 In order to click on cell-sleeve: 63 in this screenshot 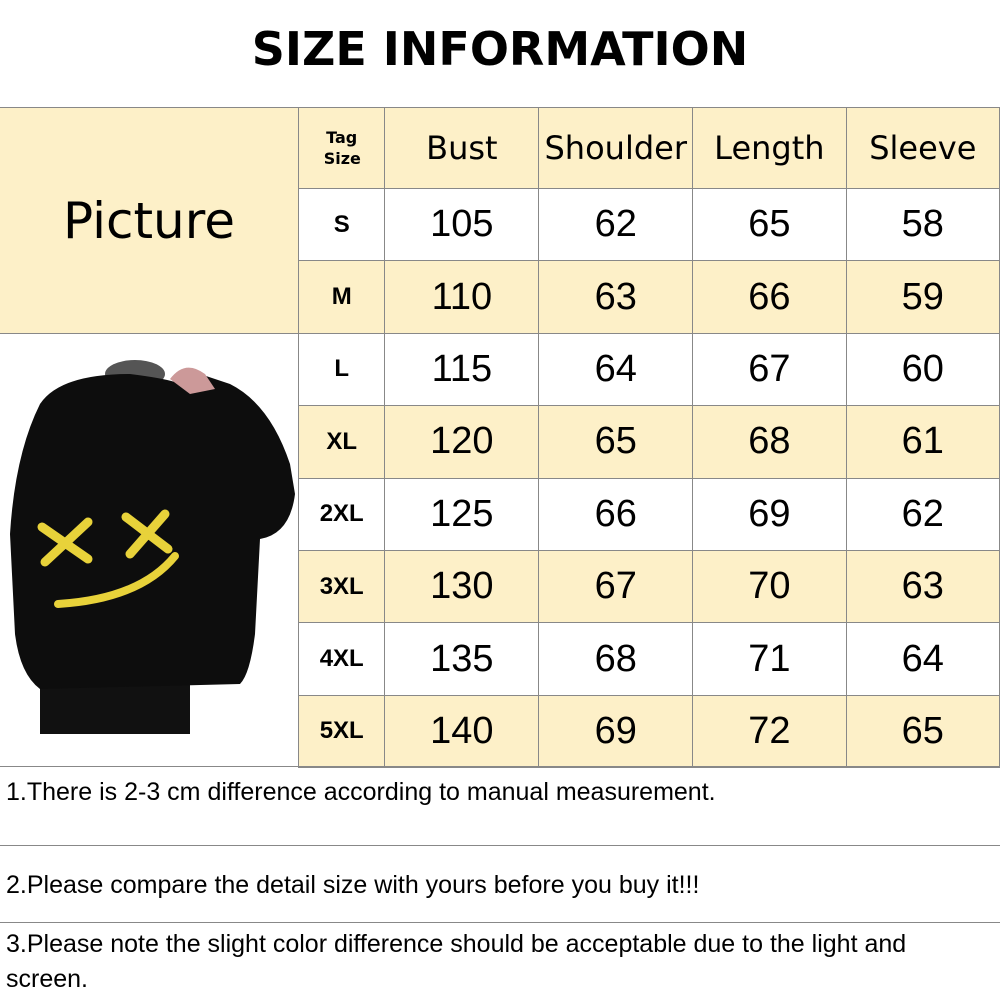, I will do `click(922, 586)`.